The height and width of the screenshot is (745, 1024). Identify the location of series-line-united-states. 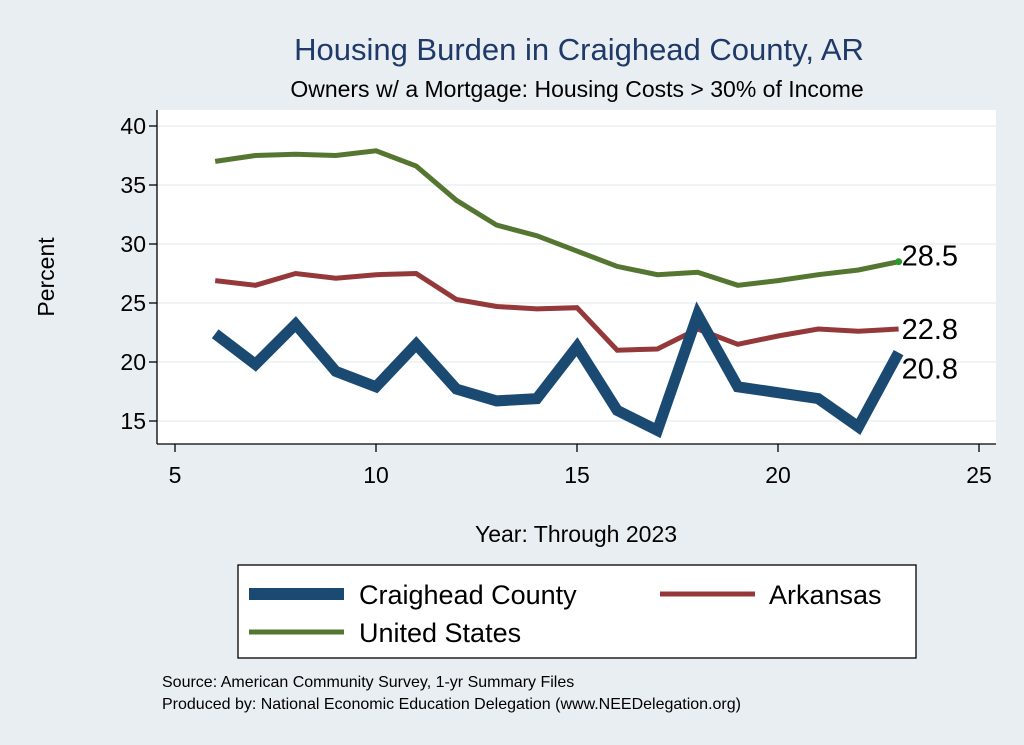
(557, 218).